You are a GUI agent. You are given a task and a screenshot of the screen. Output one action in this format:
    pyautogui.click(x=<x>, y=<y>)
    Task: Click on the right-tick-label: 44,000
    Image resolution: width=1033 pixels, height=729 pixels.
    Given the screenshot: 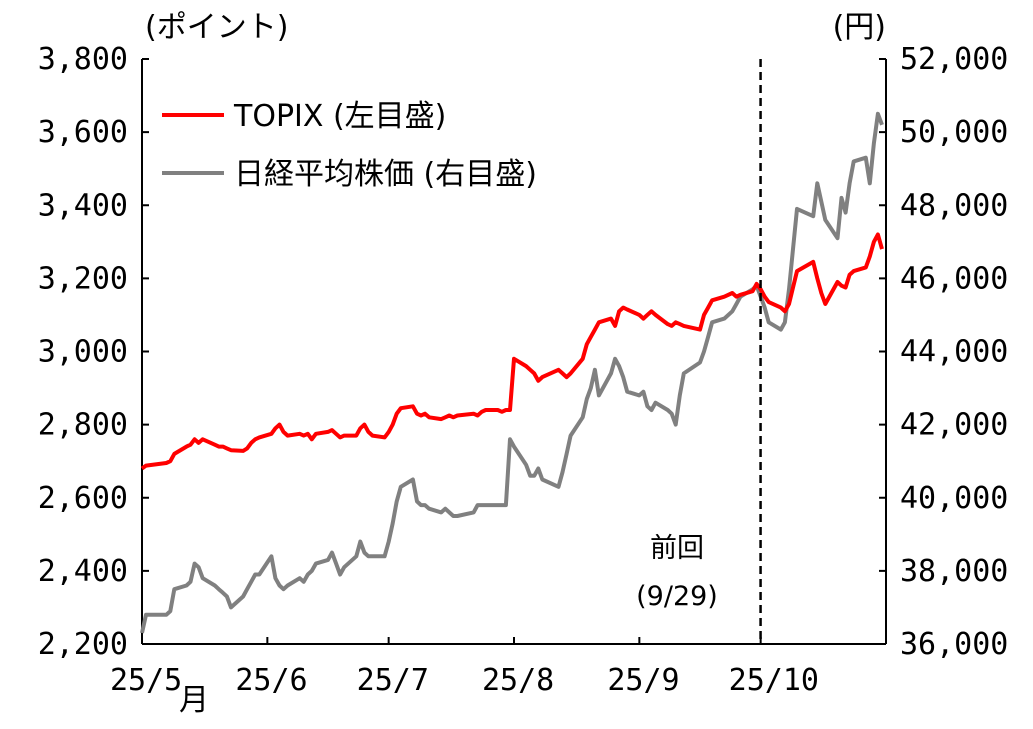 What is the action you would take?
    pyautogui.click(x=954, y=352)
    